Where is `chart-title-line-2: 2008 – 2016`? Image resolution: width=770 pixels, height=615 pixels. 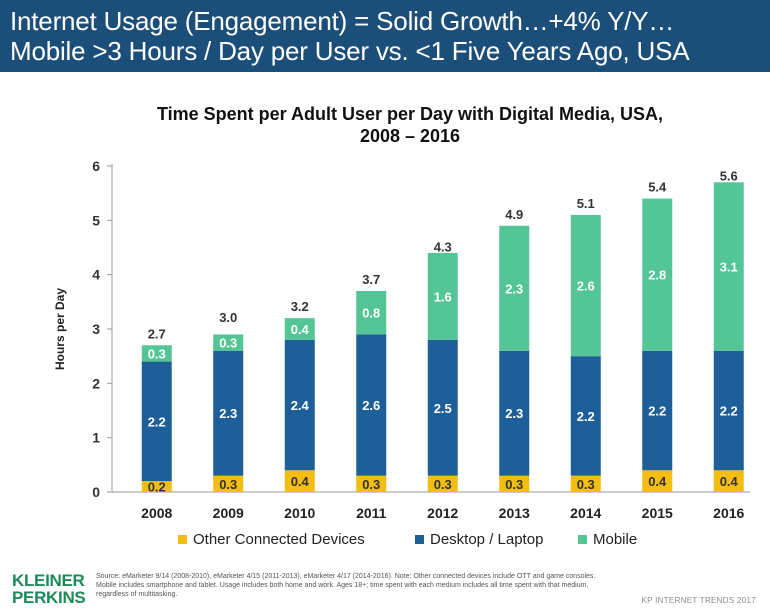
chart-title-line-2: 2008 – 2016 is located at coordinates (410, 136).